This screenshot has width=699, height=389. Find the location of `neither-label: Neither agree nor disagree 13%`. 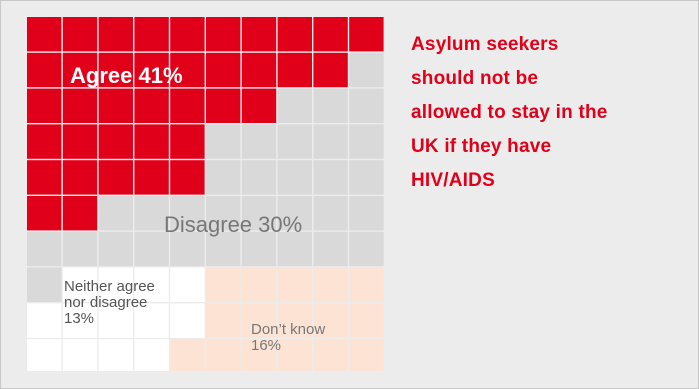

neither-label: Neither agree nor disagree 13% is located at coordinates (109, 302).